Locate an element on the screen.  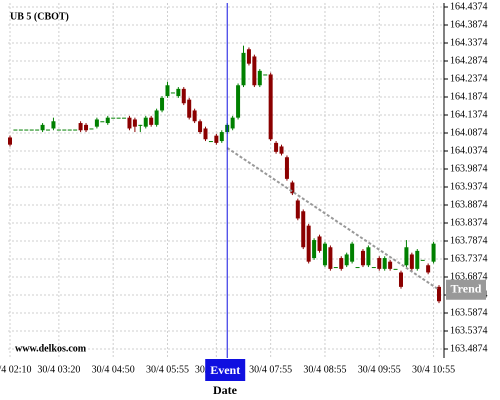
x-tick-label: 30/4 04:50 is located at coordinates (113, 369).